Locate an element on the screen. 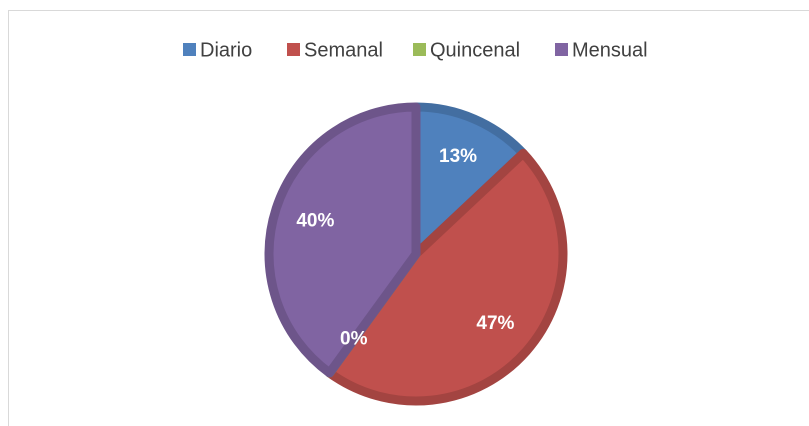 The height and width of the screenshot is (426, 809). data-label: 40% is located at coordinates (315, 220).